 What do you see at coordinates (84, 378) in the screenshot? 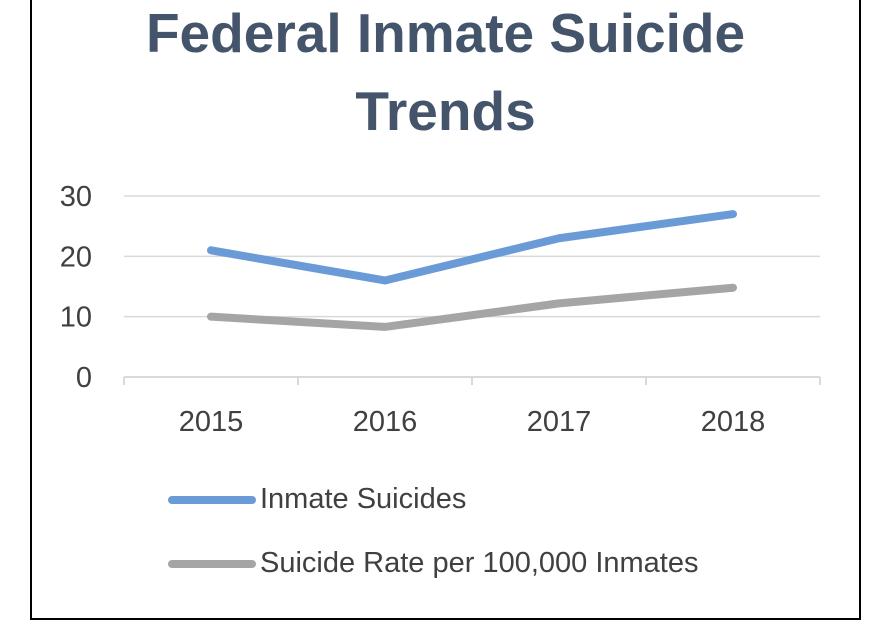
I see `y-tick-label: 0` at bounding box center [84, 378].